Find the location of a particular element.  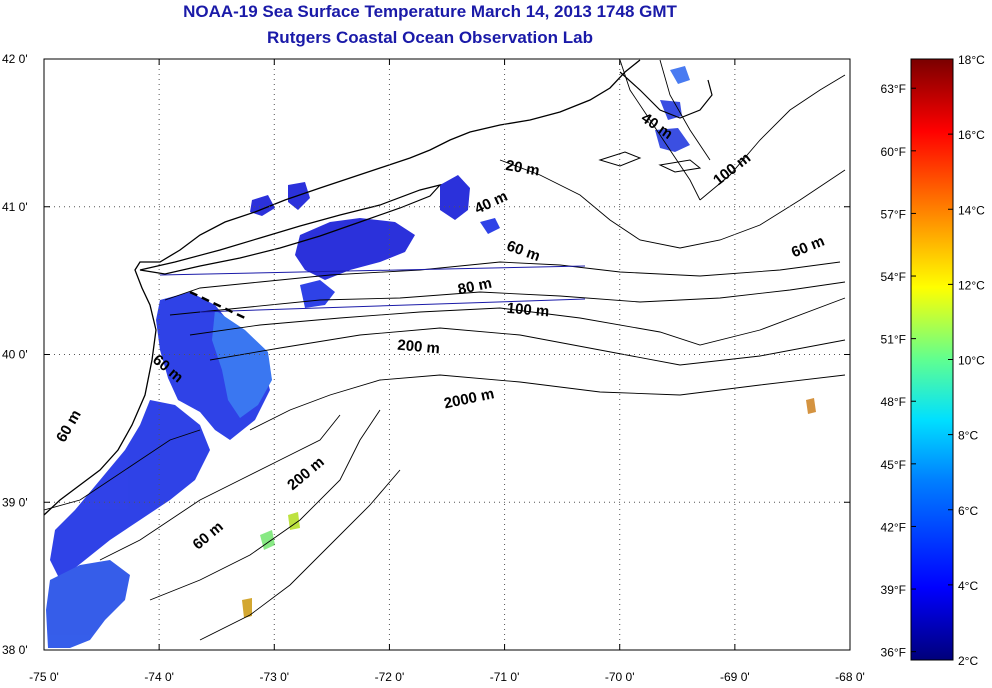

sst-patch-warm-slope is located at coordinates (247, 608).